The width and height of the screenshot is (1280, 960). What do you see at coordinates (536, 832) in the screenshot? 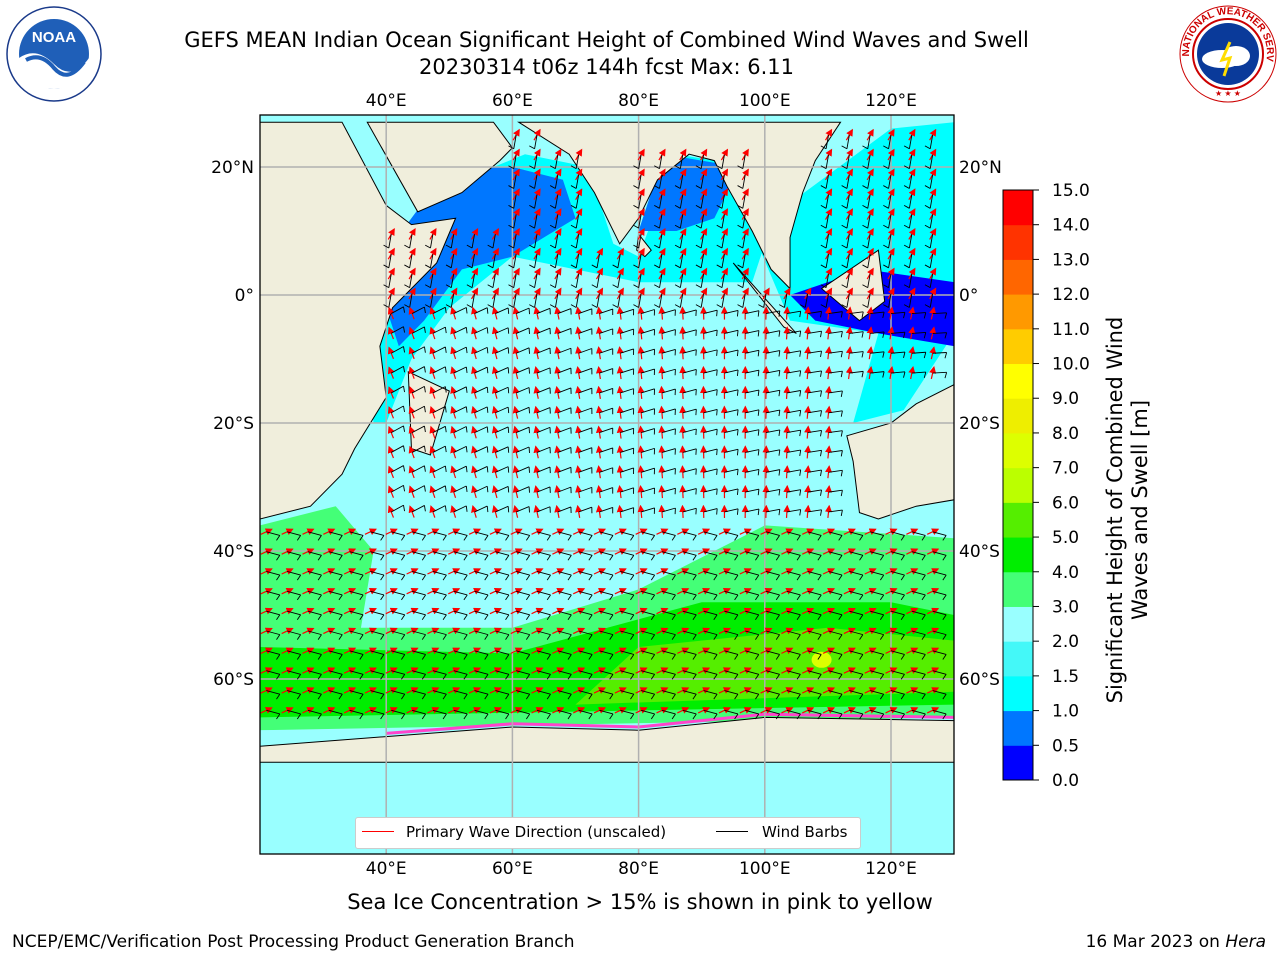
I see `legend-wave-label: Primary Wave Direction (unscaled)` at bounding box center [536, 832].